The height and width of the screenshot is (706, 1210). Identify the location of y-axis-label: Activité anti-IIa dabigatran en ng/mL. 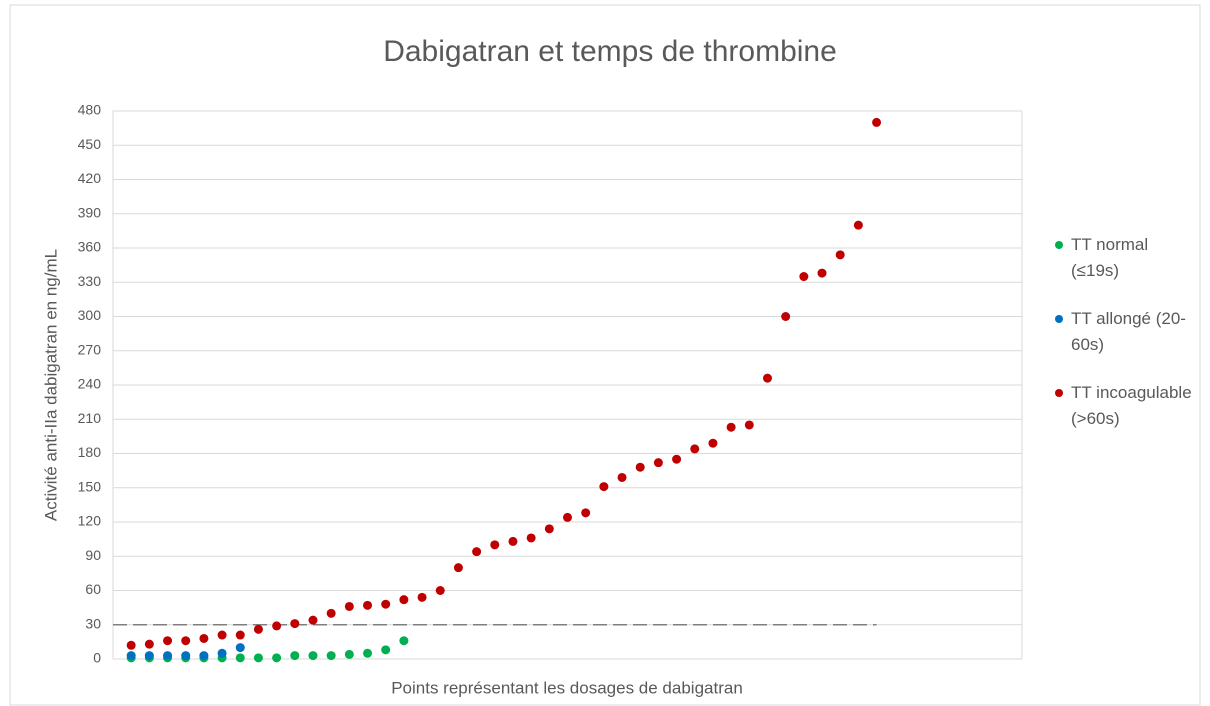
(50, 385).